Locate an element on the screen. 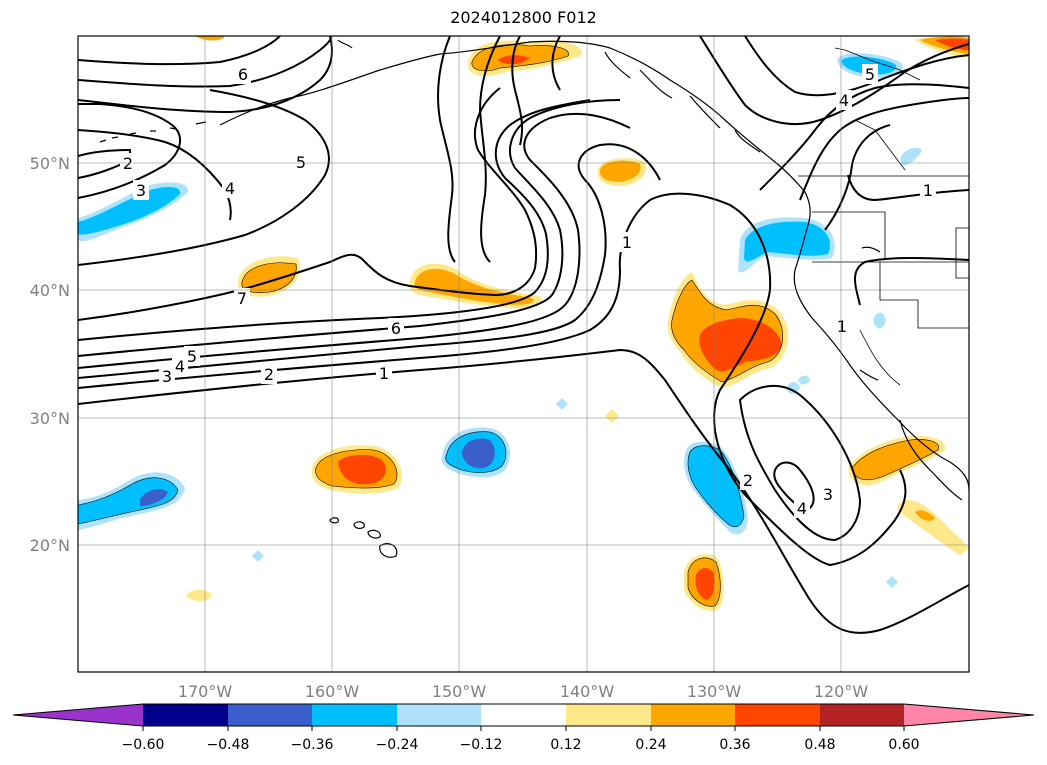 This screenshot has height=765, width=1047. colorbar-tick-label: −0.48 is located at coordinates (228, 745).